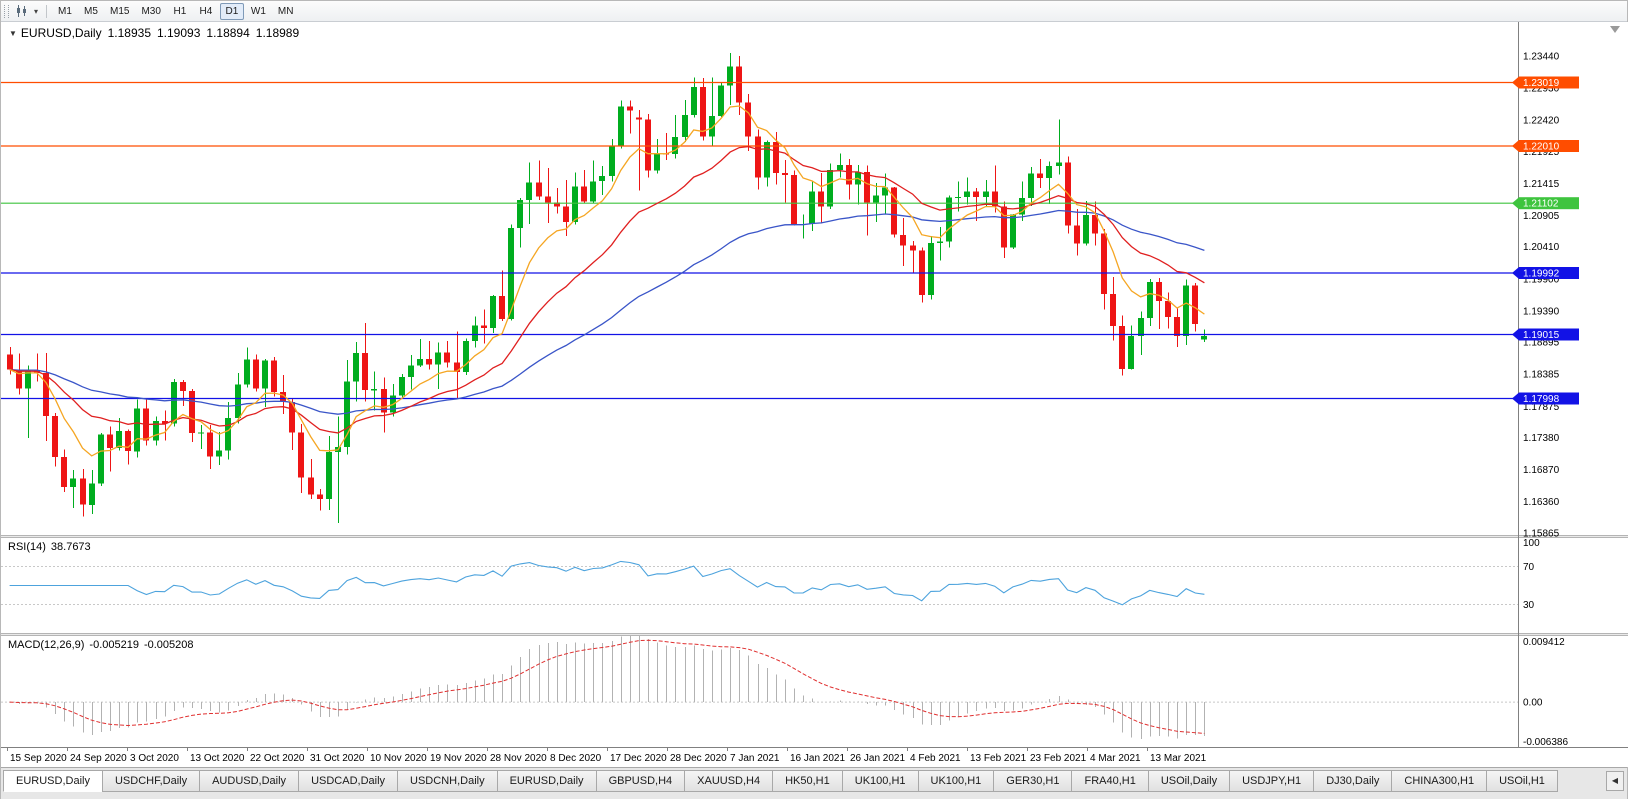 Image resolution: width=1628 pixels, height=799 pixels. Describe the element at coordinates (120, 11) in the screenshot. I see `timeframe-m15-button: M15` at that location.